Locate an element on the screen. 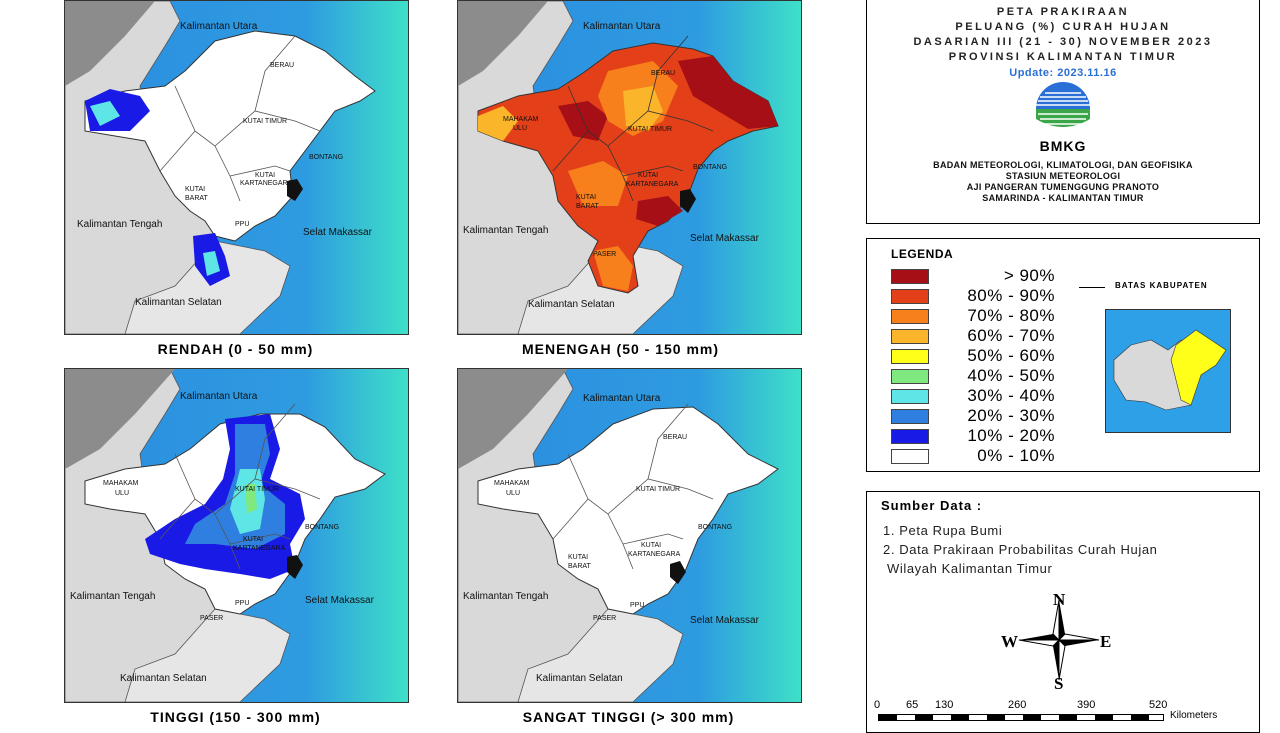 The image size is (1280, 733). scale-unit: Kilometers is located at coordinates (1194, 715).